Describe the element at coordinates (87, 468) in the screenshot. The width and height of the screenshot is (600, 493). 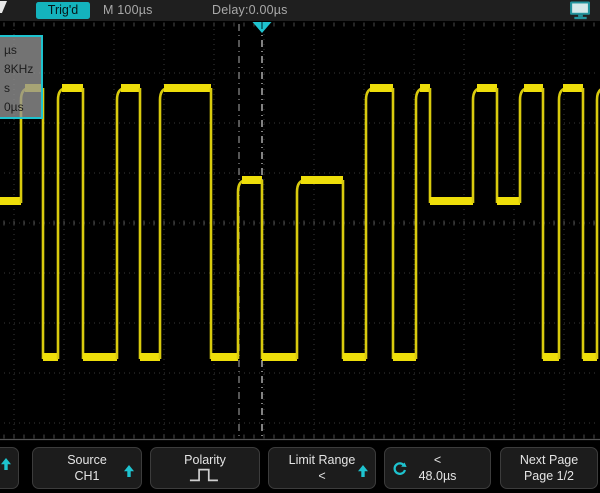
I see `menu-button-source: Source CH1` at that location.